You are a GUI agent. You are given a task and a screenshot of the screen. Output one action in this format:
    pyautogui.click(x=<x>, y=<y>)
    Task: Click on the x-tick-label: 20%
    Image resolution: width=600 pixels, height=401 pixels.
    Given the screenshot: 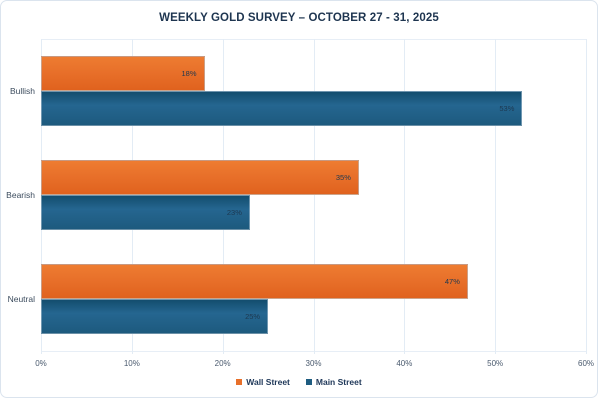 What is the action you would take?
    pyautogui.click(x=222, y=363)
    